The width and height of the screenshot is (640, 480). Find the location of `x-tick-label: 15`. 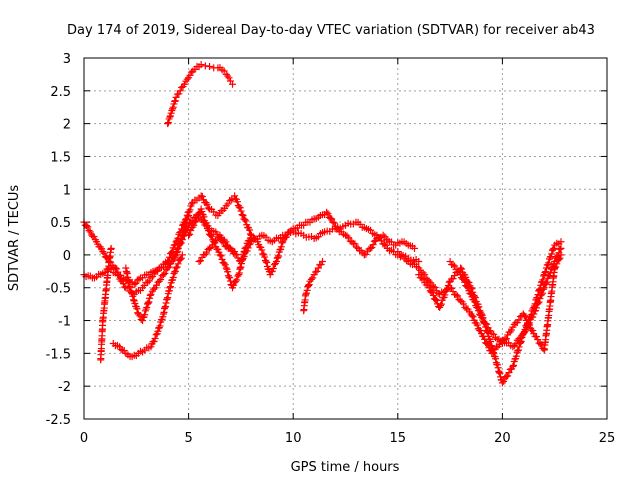

x-tick-label: 15 is located at coordinates (398, 438).